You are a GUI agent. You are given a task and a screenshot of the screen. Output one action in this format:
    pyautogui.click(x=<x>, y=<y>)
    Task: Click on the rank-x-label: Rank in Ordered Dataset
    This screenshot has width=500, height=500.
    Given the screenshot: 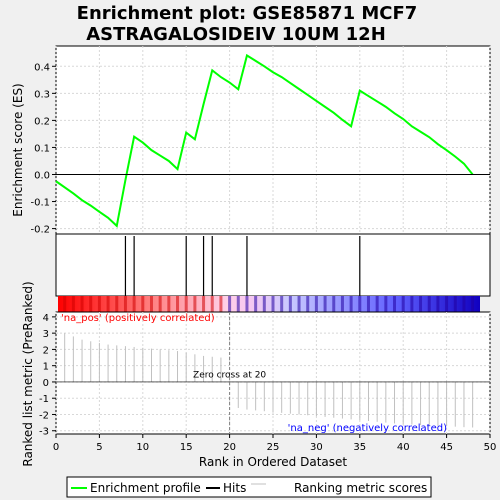 What is the action you would take?
    pyautogui.click(x=273, y=462)
    